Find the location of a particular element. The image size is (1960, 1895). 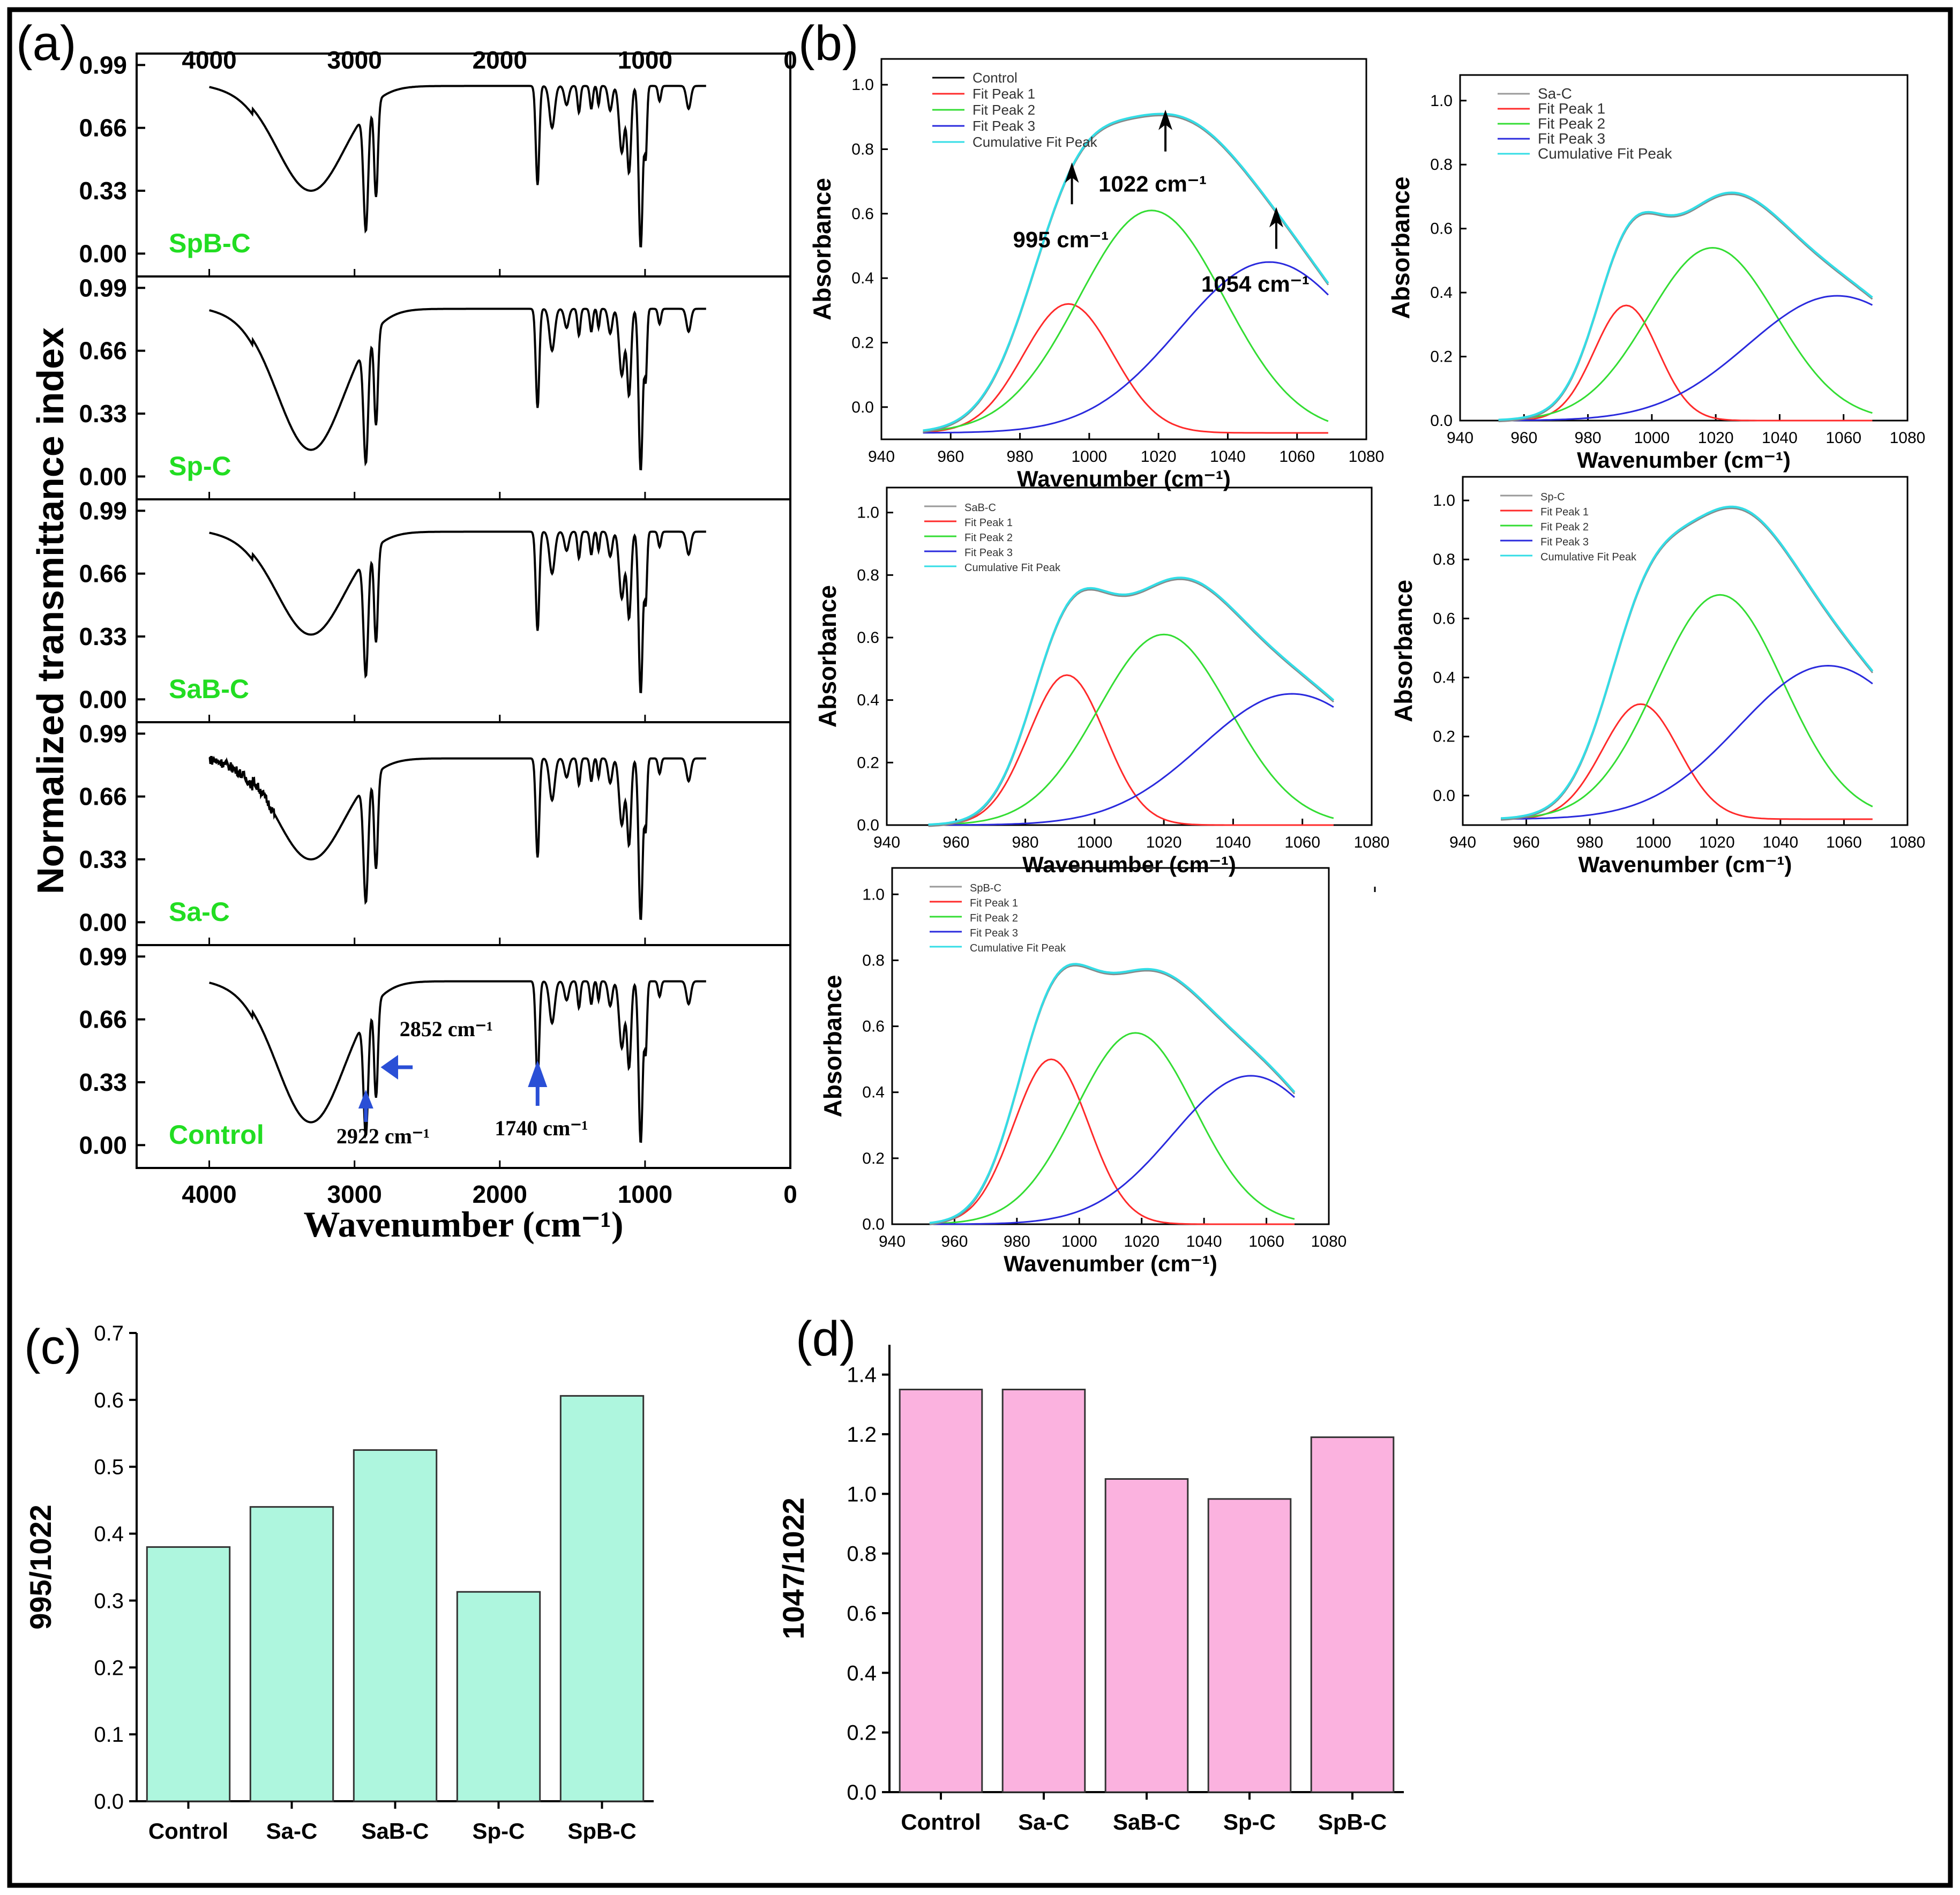

sample-label: SpB-C is located at coordinates (210, 243).